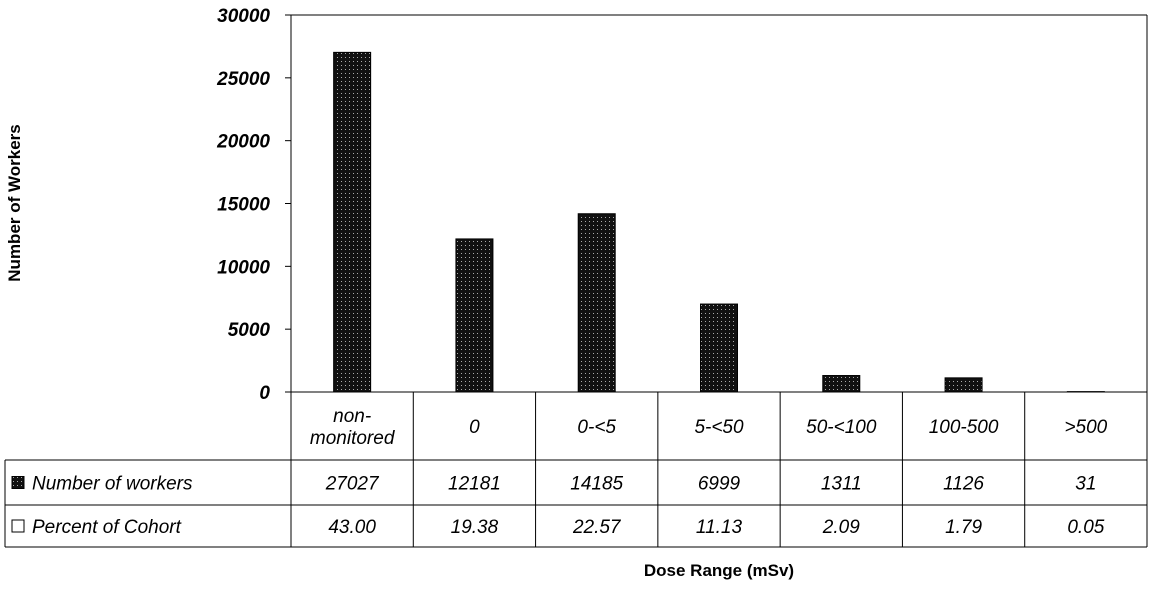 The image size is (1164, 592). Describe the element at coordinates (107, 527) in the screenshot. I see `legend-label-1: Percent of Cohort` at that location.